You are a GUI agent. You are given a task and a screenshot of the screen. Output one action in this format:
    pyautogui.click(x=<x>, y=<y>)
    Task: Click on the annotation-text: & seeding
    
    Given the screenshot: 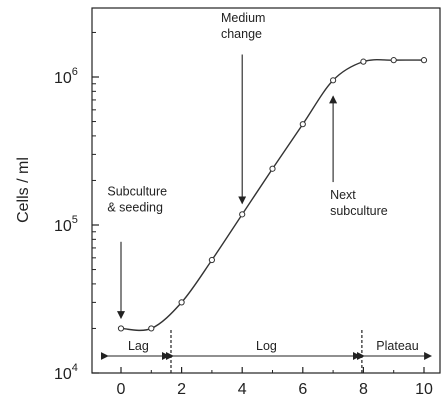 What is the action you would take?
    pyautogui.click(x=135, y=208)
    